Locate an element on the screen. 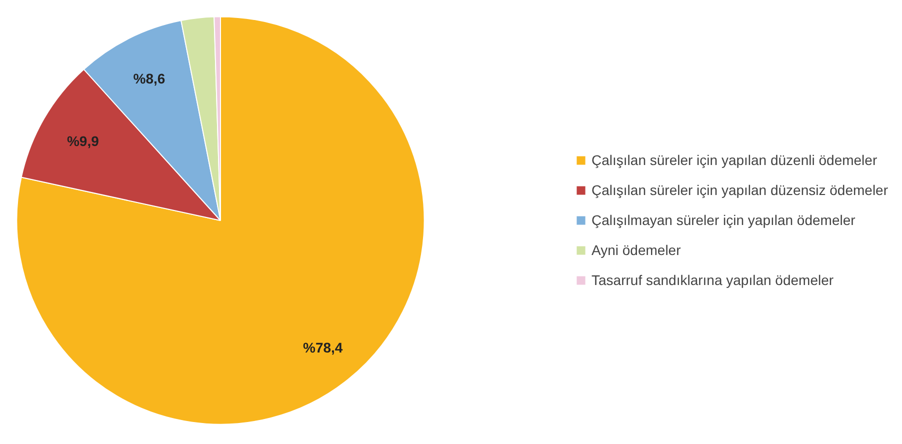 This screenshot has width=902, height=444. data-label: %9,9 is located at coordinates (83, 140).